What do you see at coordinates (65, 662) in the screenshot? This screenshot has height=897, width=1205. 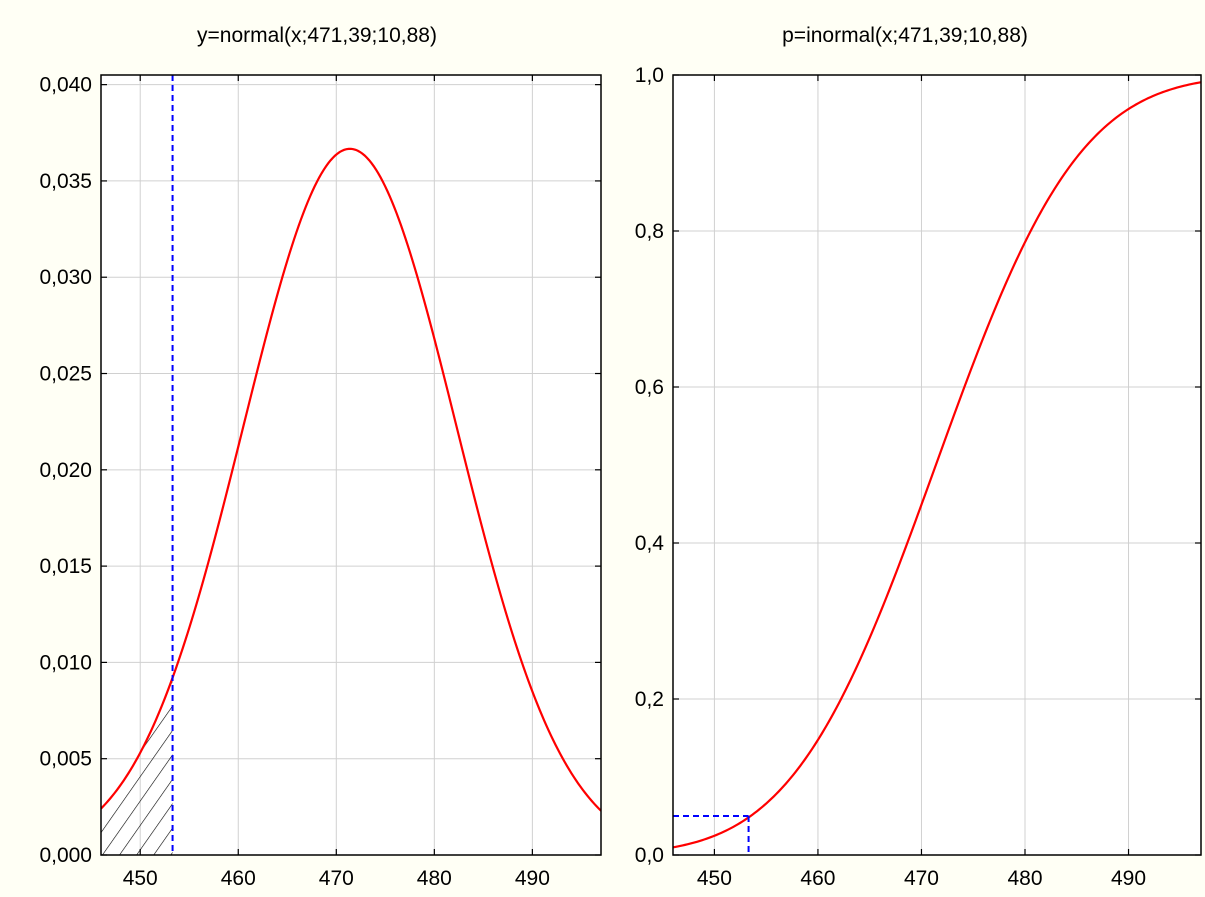 I see `pdf-y-tick-label: 0,010` at bounding box center [65, 662].